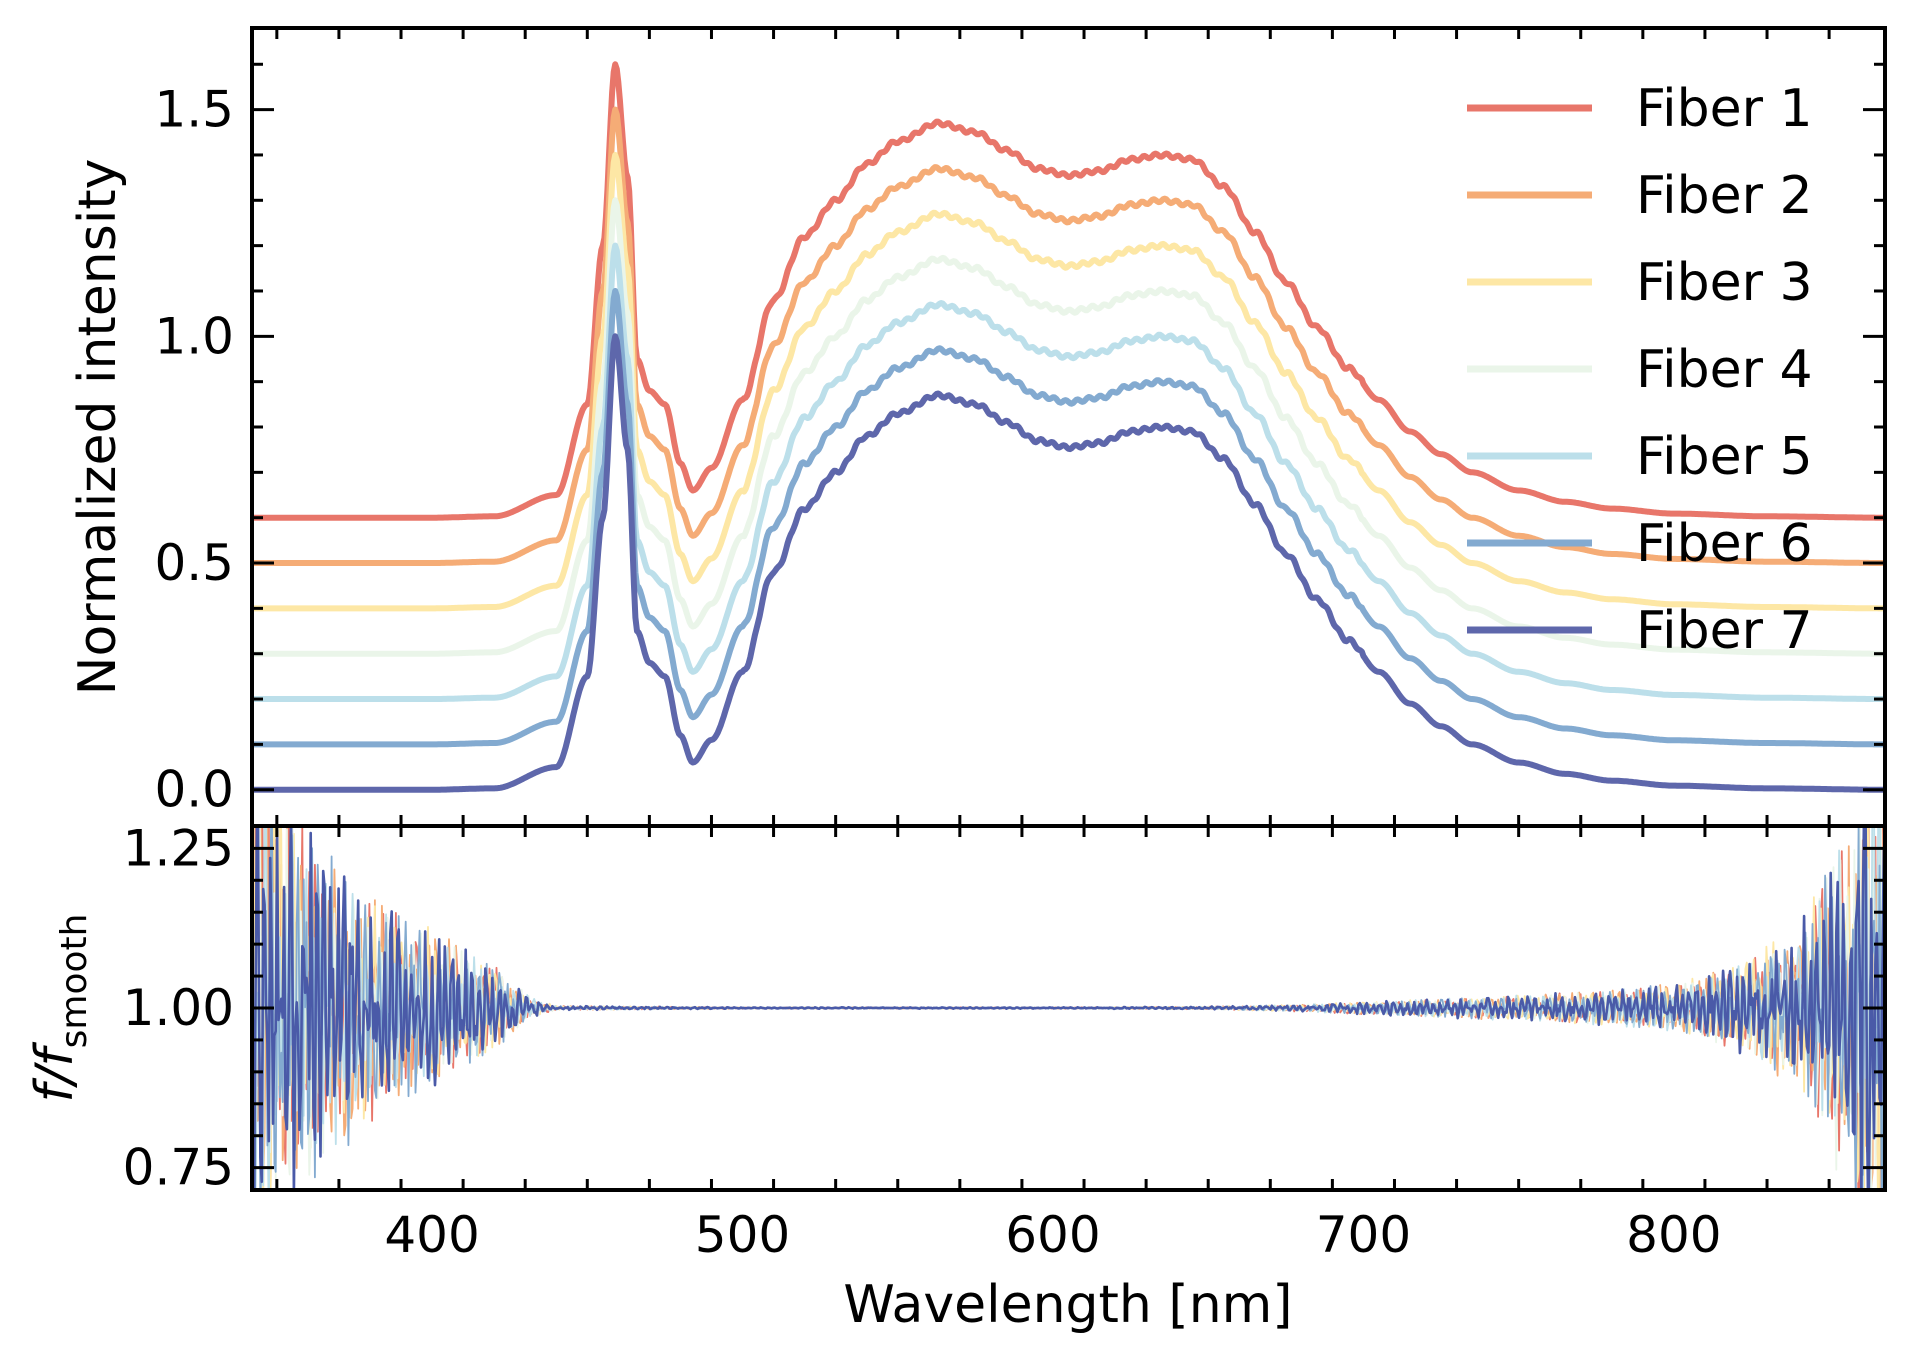 The image size is (1907, 1364). I want to click on bottom-y-tick-label: 1.00, so click(178, 1008).